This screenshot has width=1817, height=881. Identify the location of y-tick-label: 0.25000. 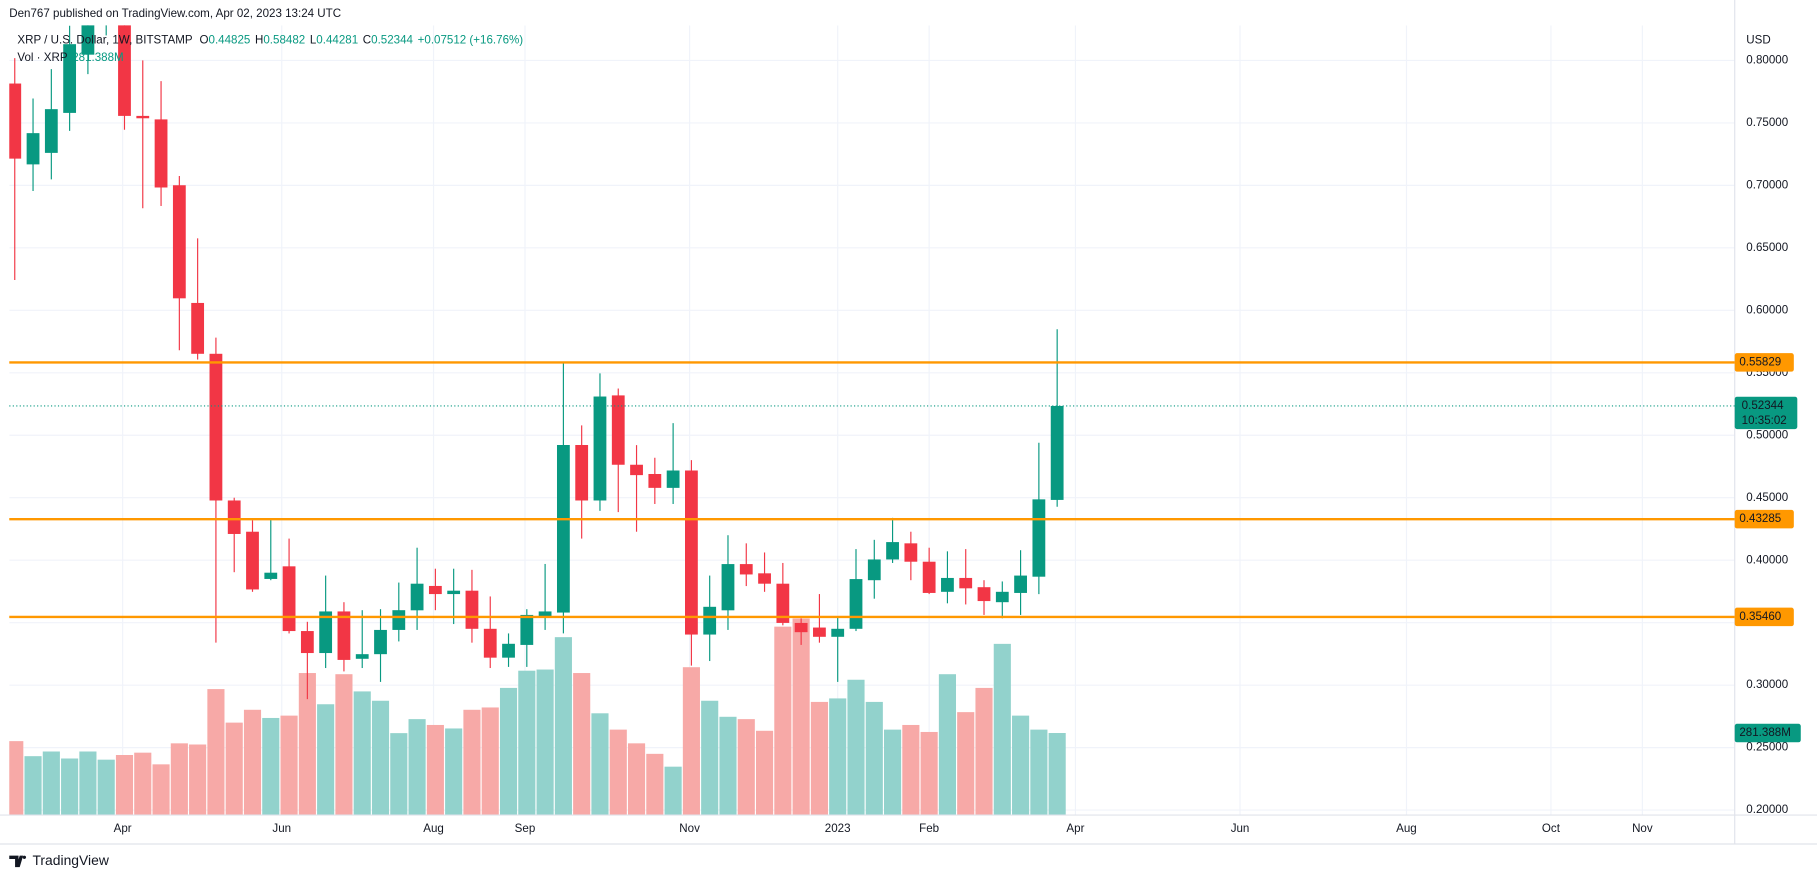
(1767, 748).